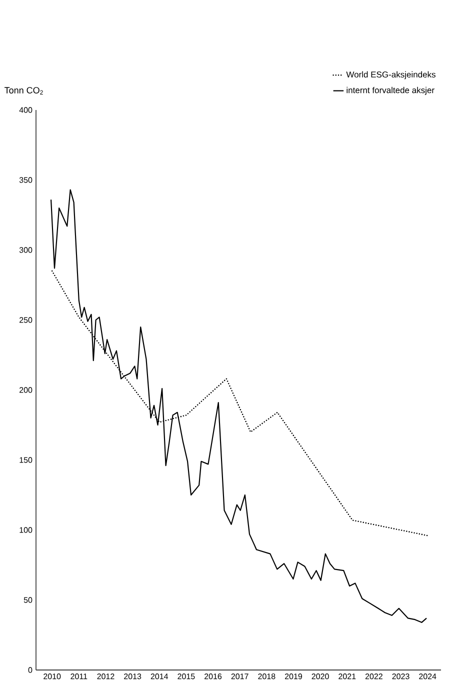 The height and width of the screenshot is (698, 453). What do you see at coordinates (26, 390) in the screenshot?
I see `y-tick-label: 200` at bounding box center [26, 390].